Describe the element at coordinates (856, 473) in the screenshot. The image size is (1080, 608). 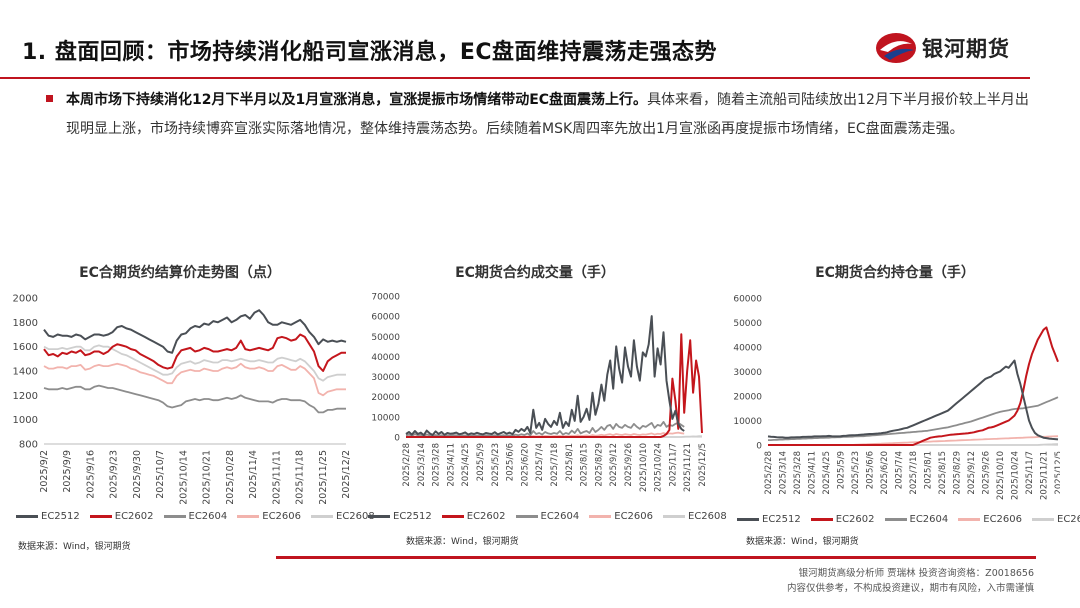
I see `x-tick-label: 2025/5/23` at that location.